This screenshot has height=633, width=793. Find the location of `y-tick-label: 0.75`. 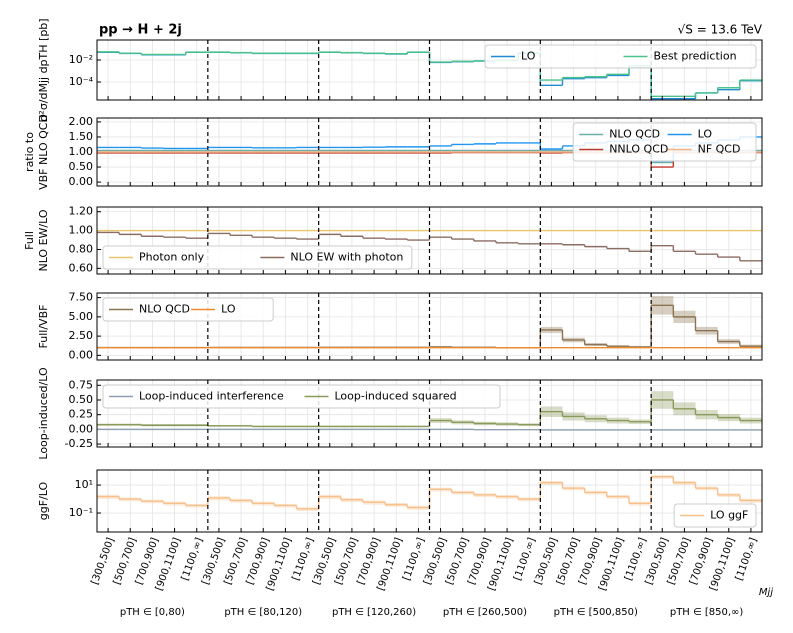

y-tick-label: 0.75 is located at coordinates (81, 384).